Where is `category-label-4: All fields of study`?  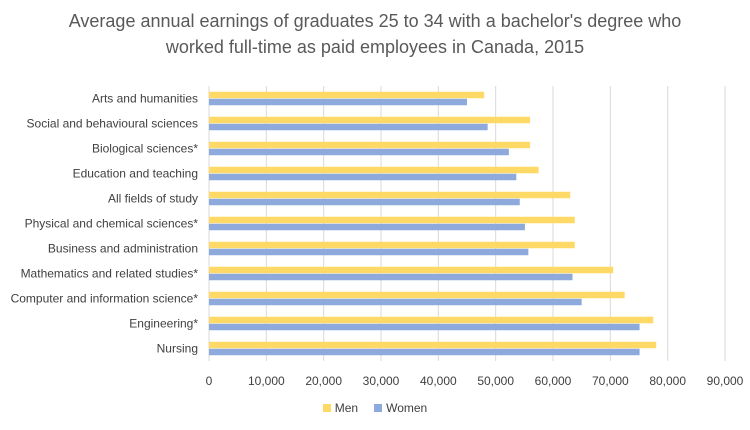
category-label-4: All fields of study is located at coordinates (153, 199).